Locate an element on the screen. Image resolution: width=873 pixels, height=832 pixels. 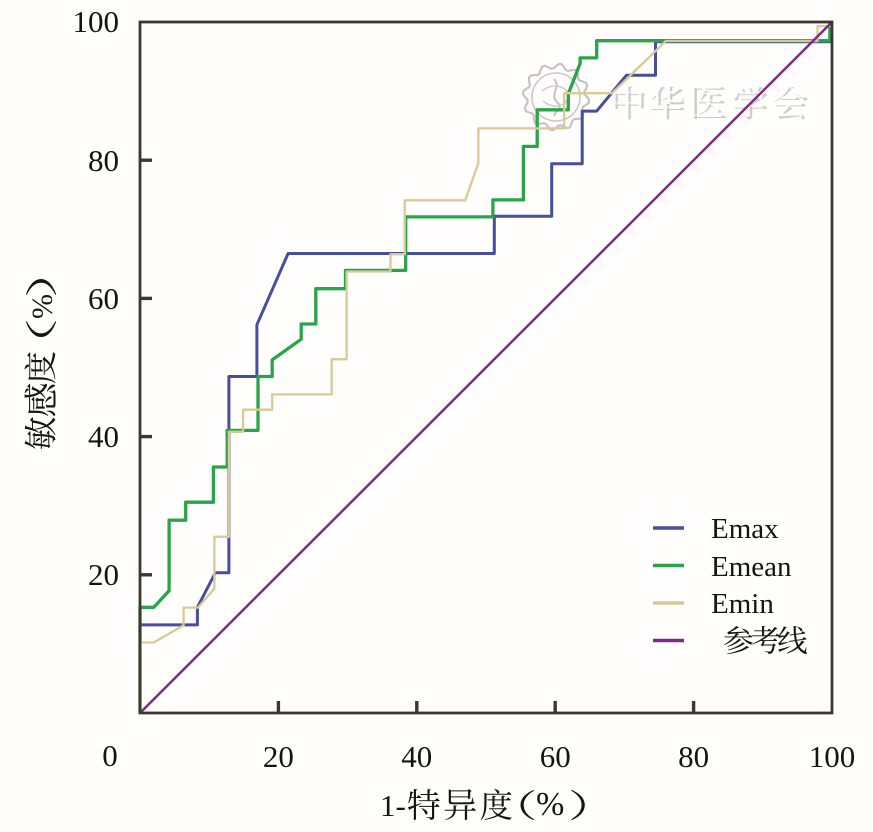
svg-text: Emin is located at coordinates (742, 604).